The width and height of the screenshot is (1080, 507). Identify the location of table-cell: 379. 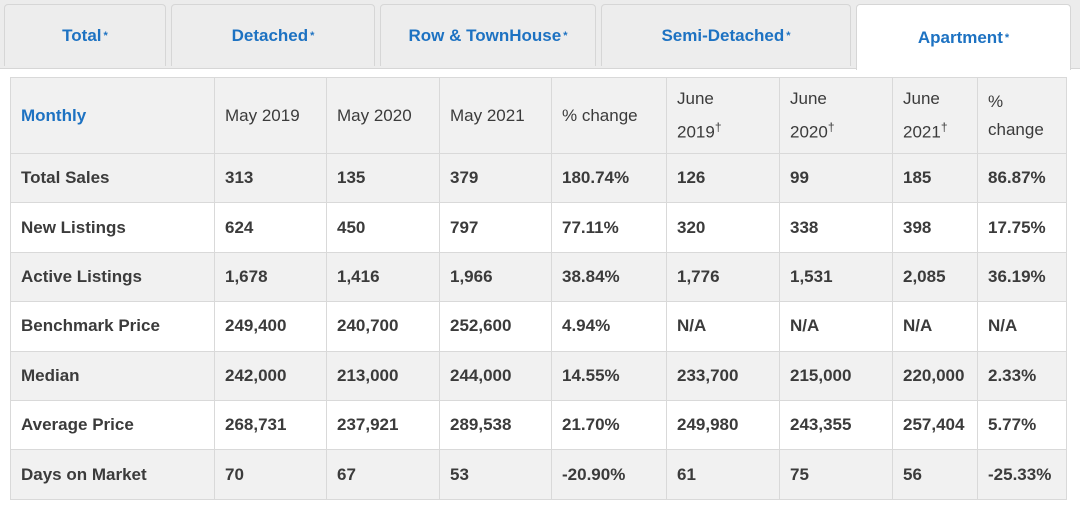
(495, 178).